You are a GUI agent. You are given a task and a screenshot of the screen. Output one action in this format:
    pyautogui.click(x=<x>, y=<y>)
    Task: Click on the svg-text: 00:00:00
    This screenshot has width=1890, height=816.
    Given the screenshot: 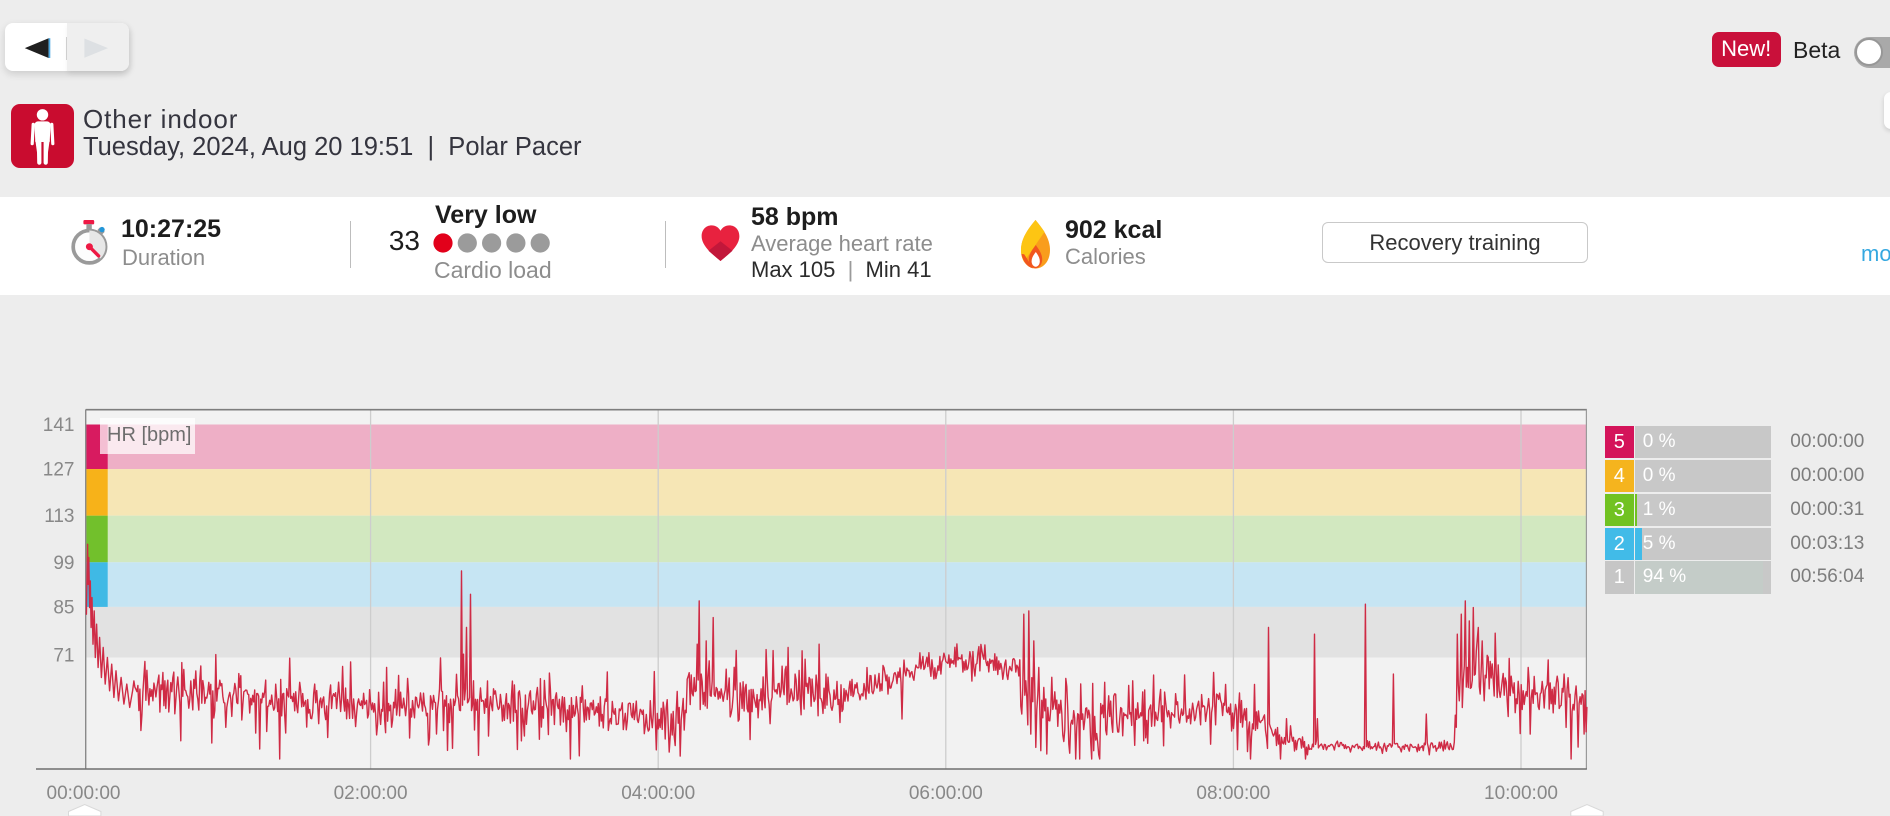 What is the action you would take?
    pyautogui.click(x=84, y=793)
    